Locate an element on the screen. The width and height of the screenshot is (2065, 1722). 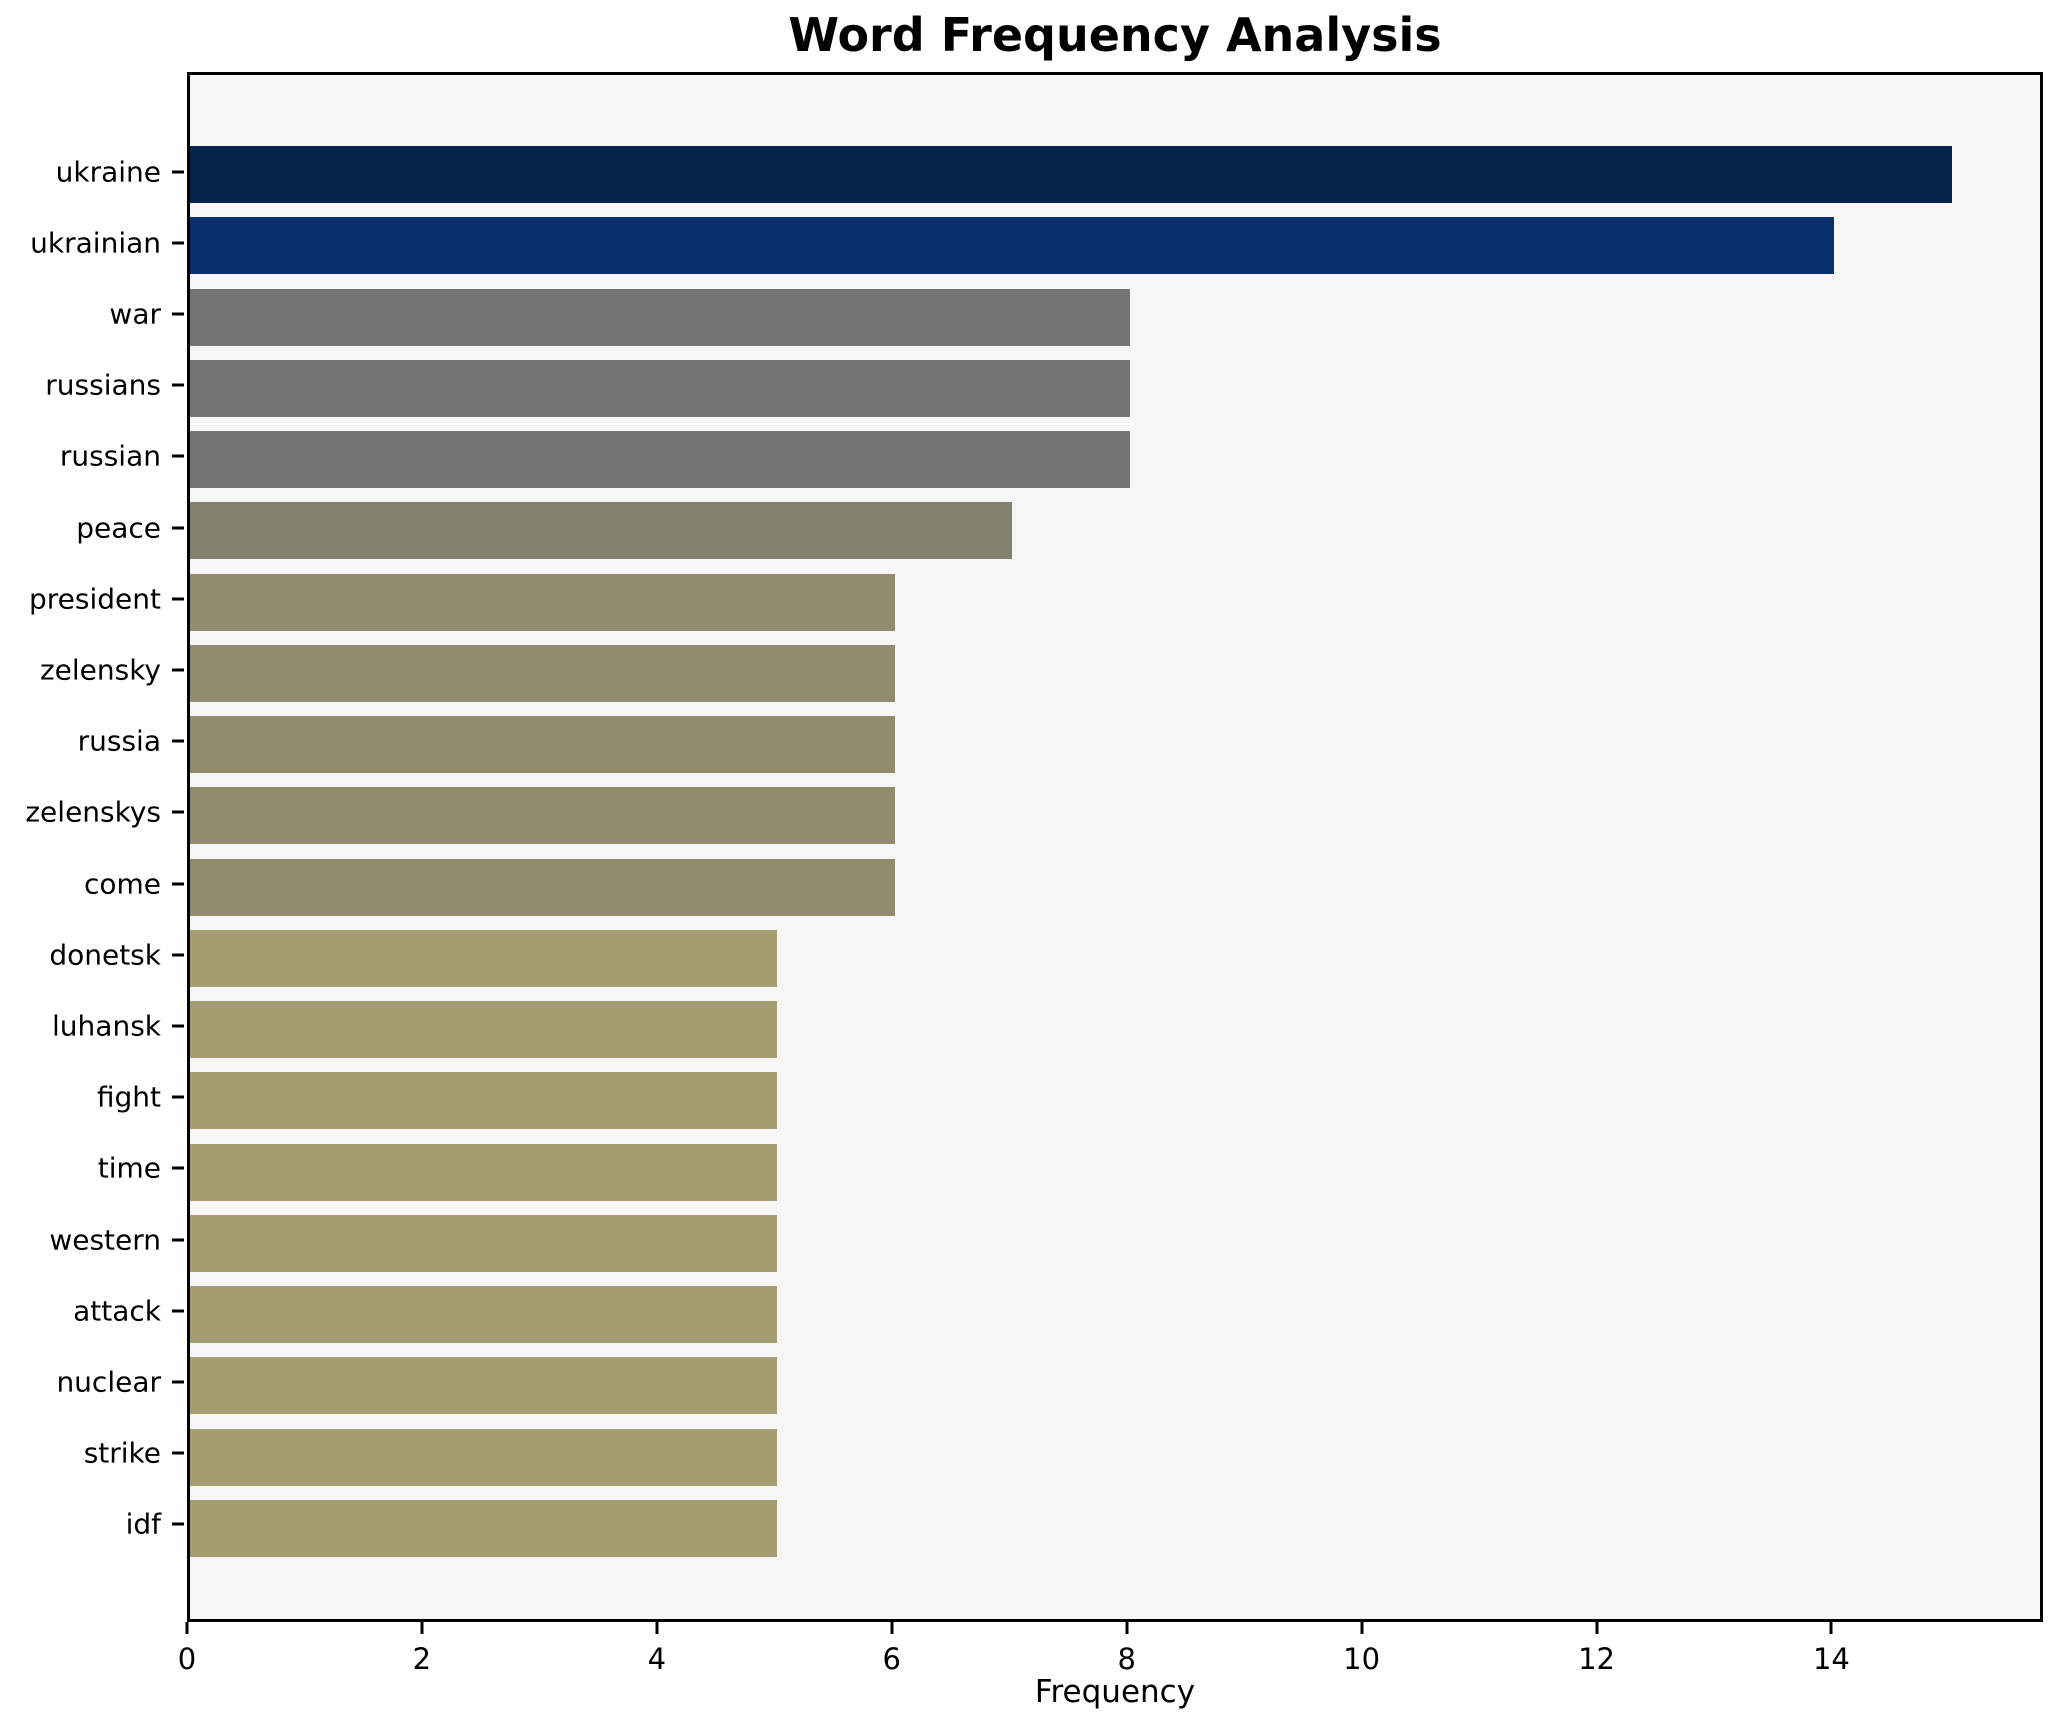
bar-come is located at coordinates (542, 887).